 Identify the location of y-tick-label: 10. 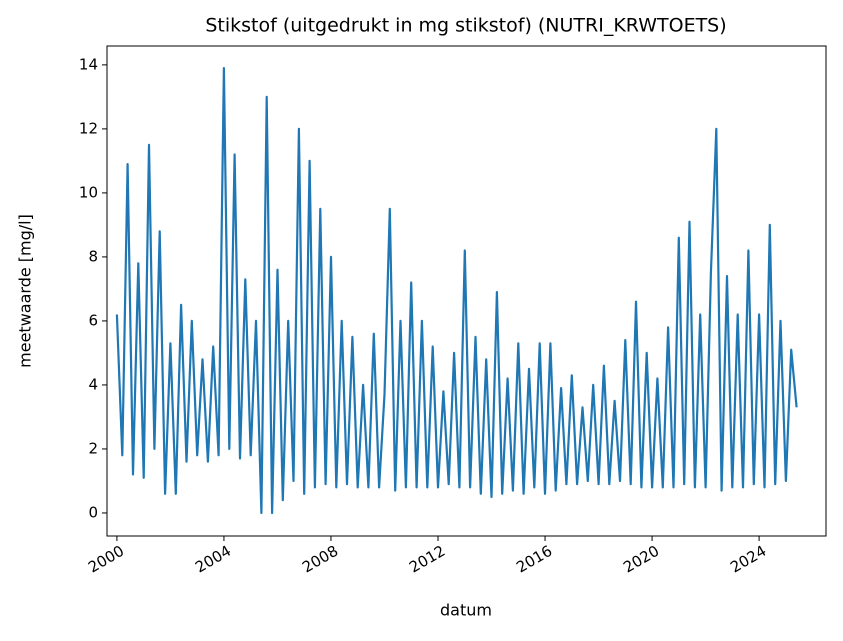
(88, 192).